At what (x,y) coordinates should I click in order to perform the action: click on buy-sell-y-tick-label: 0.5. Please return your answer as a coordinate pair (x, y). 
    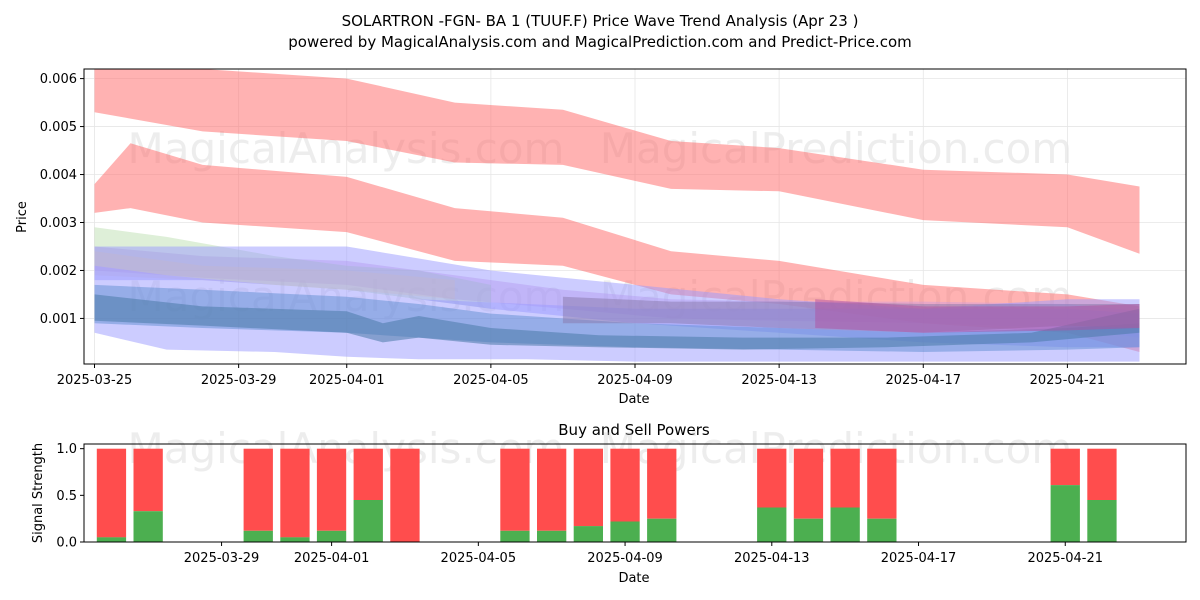
    Looking at the image, I should click on (66, 496).